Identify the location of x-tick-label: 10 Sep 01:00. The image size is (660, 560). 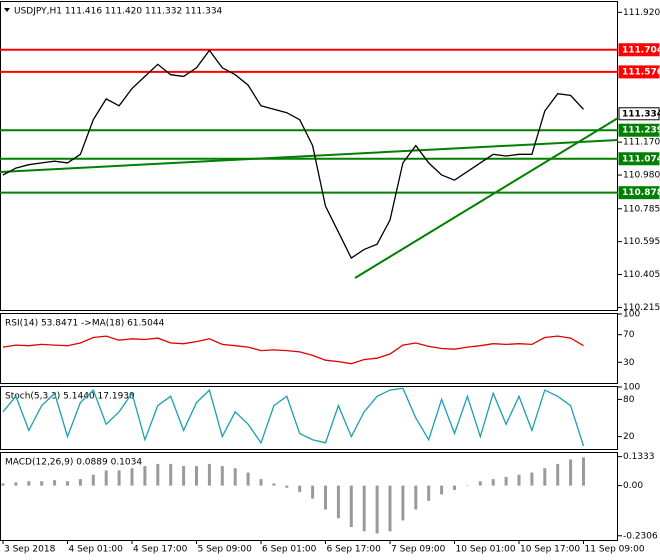
(486, 550).